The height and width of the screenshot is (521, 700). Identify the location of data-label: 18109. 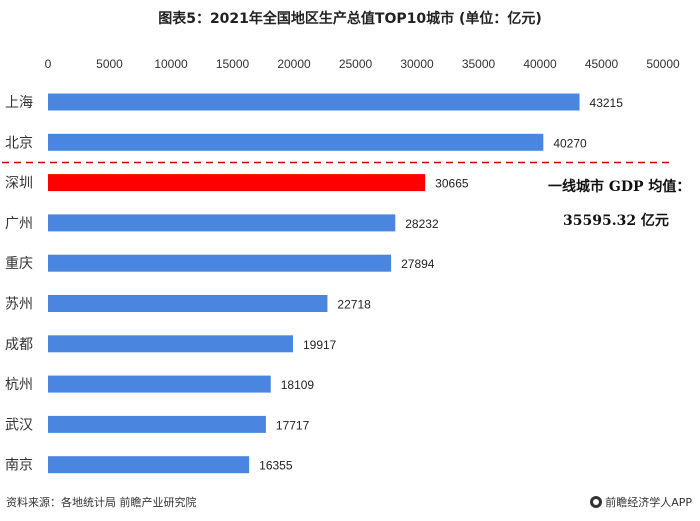
(298, 385).